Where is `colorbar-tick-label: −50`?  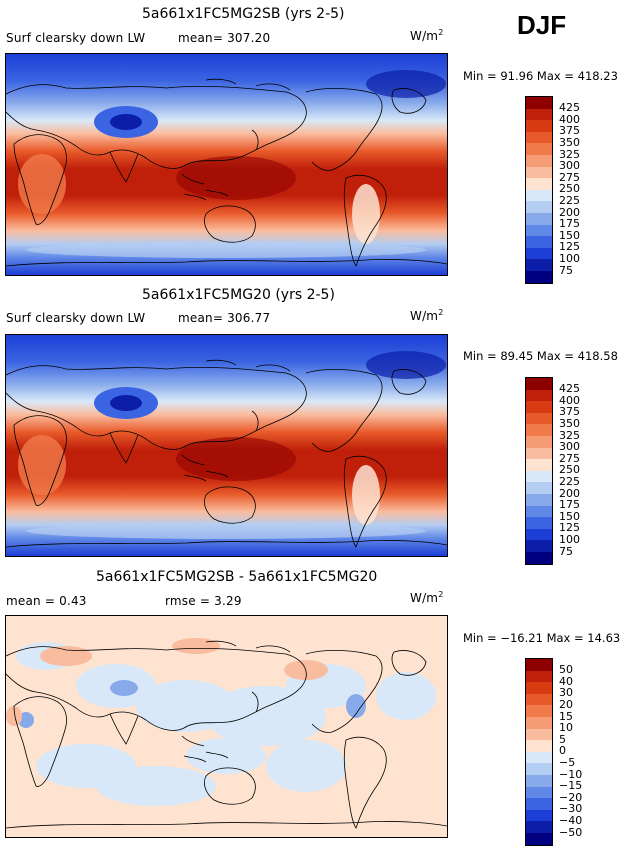 colorbar-tick-label: −50 is located at coordinates (571, 832).